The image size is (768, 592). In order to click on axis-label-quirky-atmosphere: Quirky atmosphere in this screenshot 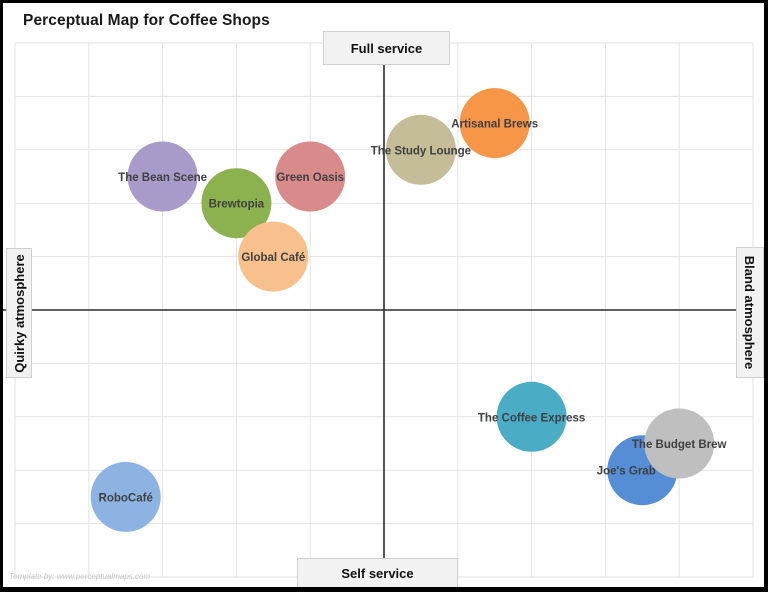, I will do `click(19, 313)`.